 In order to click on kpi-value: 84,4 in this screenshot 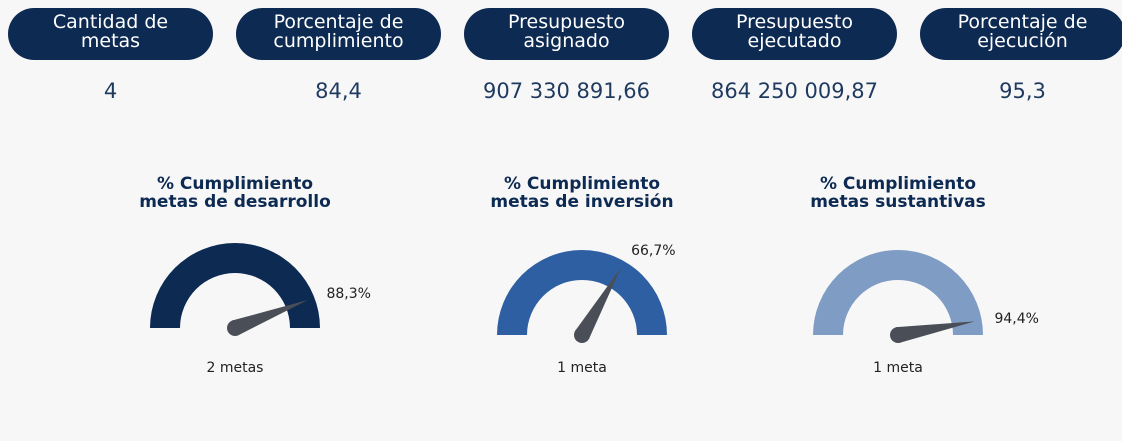, I will do `click(338, 91)`.